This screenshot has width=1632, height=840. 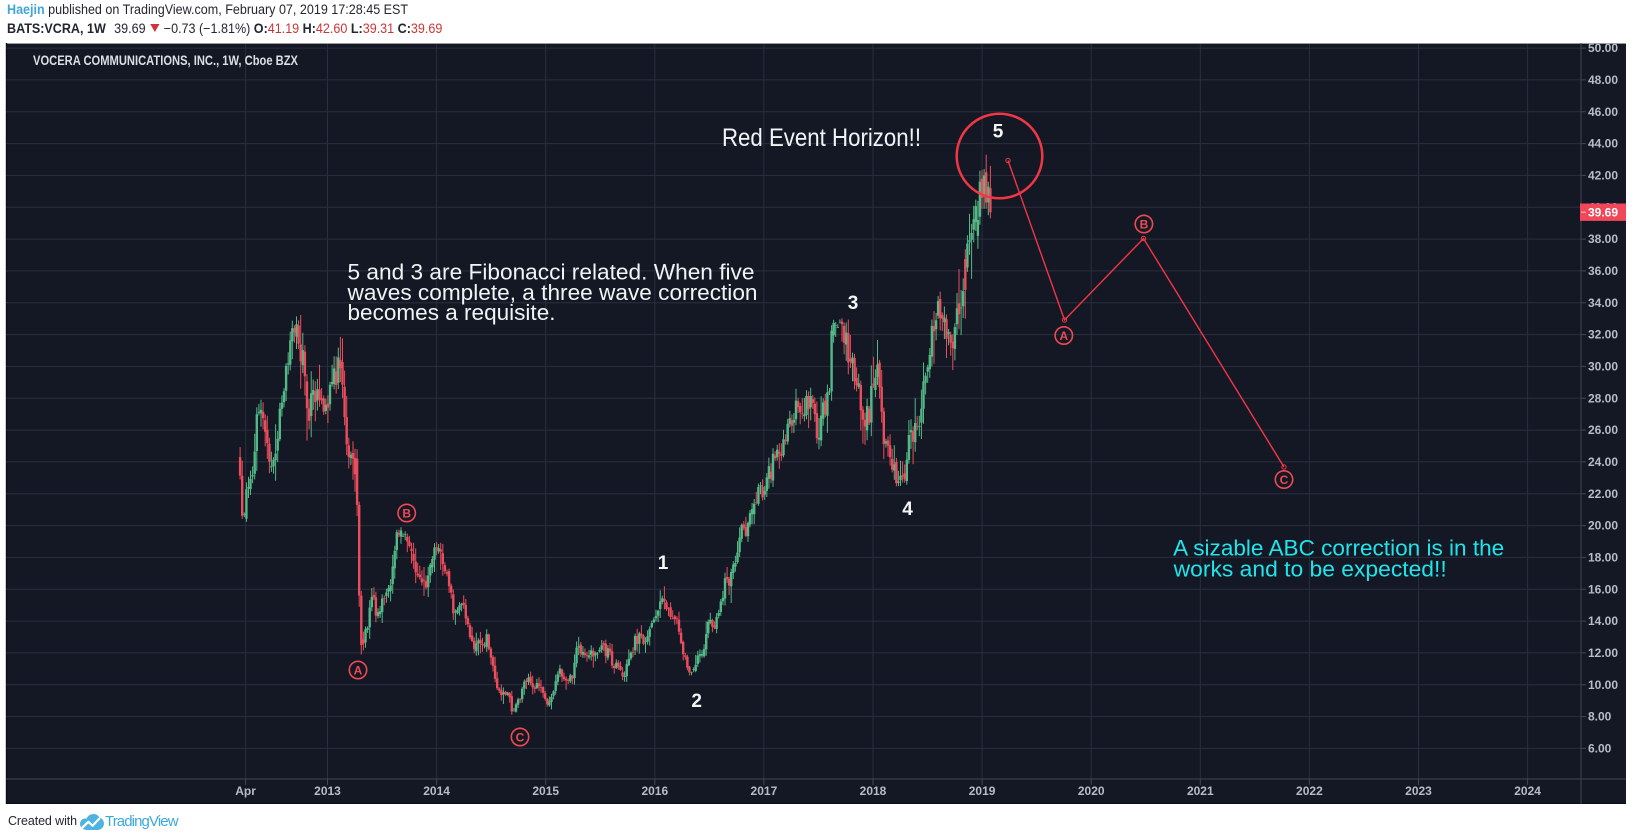 What do you see at coordinates (1603, 589) in the screenshot?
I see `svg-text: 16.00` at bounding box center [1603, 589].